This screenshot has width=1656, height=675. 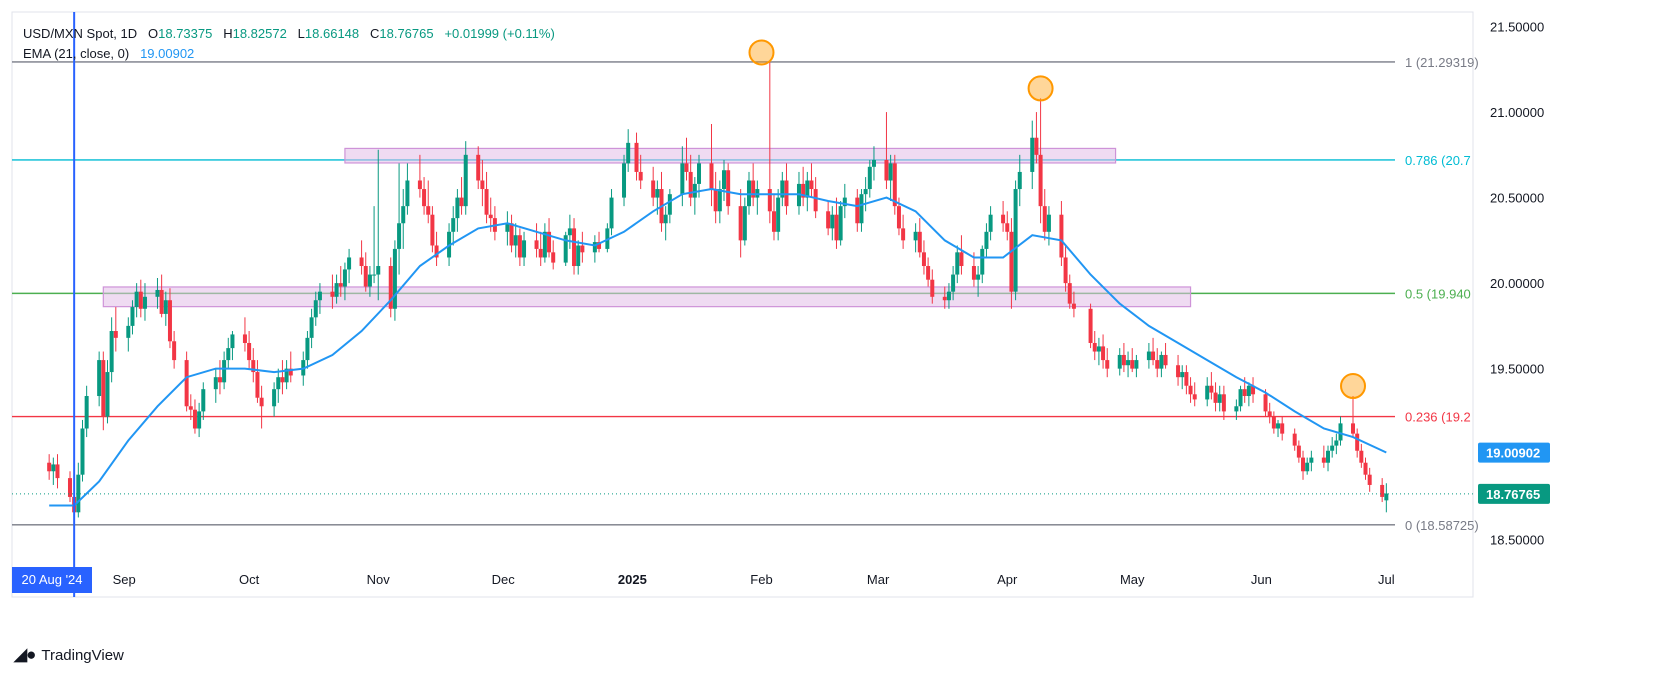 What do you see at coordinates (1438, 417) in the screenshot?
I see `fib-label-0.236: 0.236 (19.2` at bounding box center [1438, 417].